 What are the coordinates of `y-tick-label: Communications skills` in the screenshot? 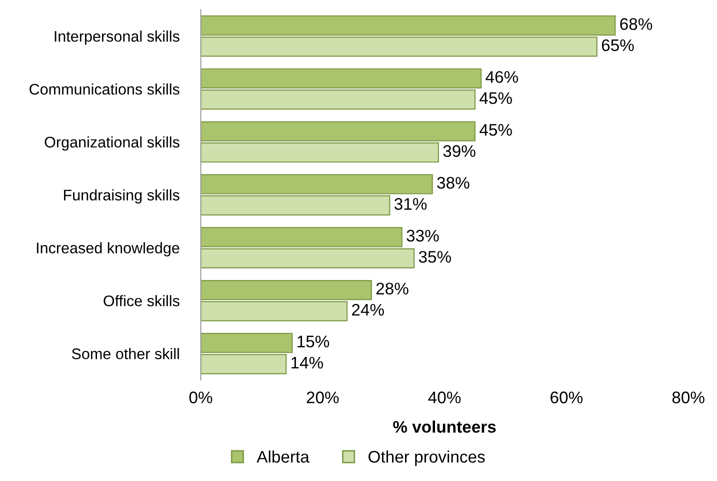 It's located at (105, 89).